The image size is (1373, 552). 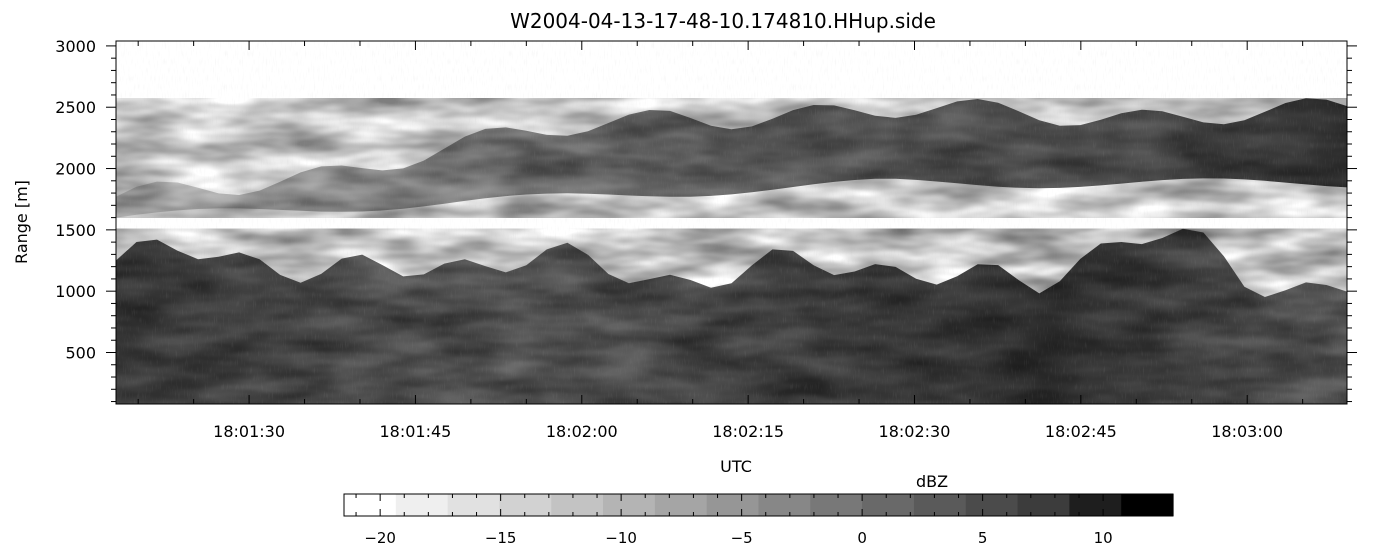 I want to click on x-tick-label: 18:02:45, so click(x=1081, y=431).